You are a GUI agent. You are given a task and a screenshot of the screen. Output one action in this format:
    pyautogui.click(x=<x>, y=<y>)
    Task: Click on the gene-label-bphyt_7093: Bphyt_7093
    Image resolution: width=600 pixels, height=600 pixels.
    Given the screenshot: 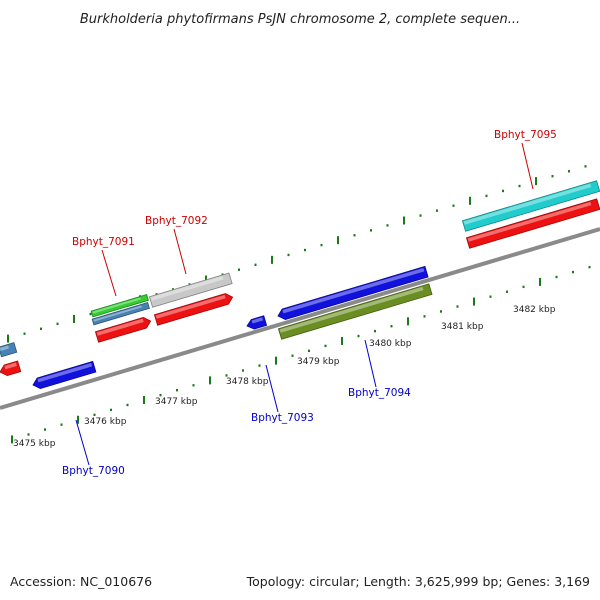 What is the action you would take?
    pyautogui.click(x=282, y=418)
    